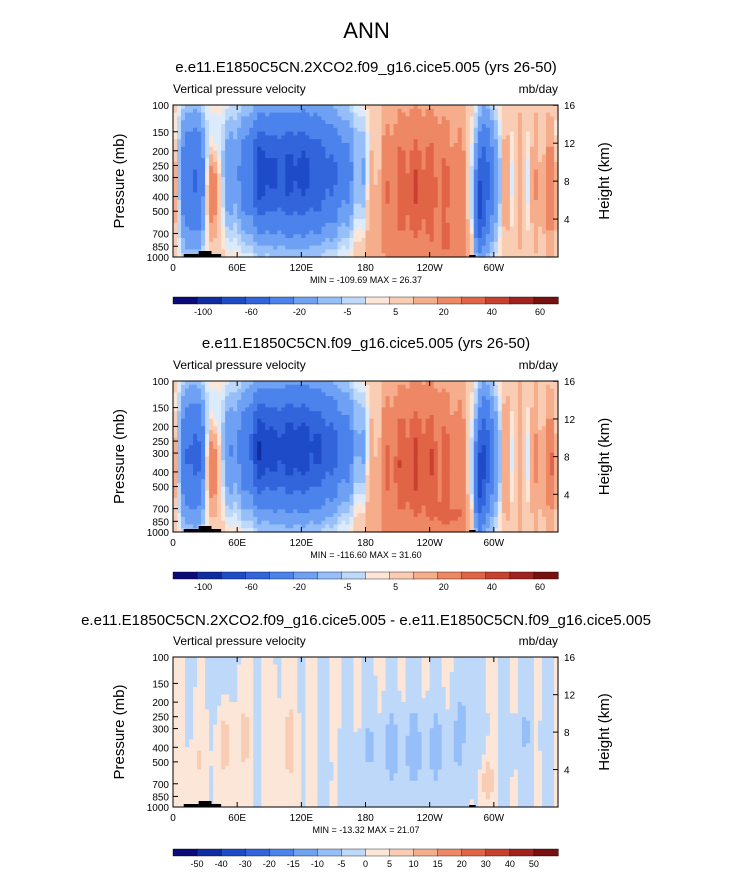 The image size is (733, 872). What do you see at coordinates (366, 30) in the screenshot?
I see `page-title: ANN` at bounding box center [366, 30].